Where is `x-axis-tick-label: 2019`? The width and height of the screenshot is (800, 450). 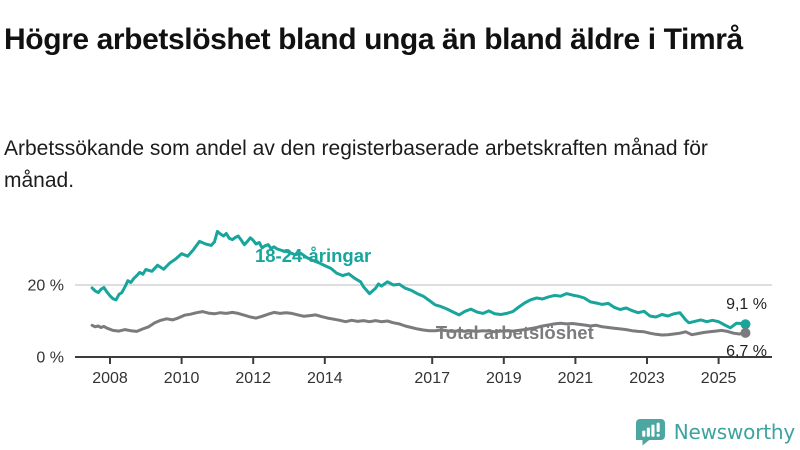 x-axis-tick-label: 2019 is located at coordinates (504, 378).